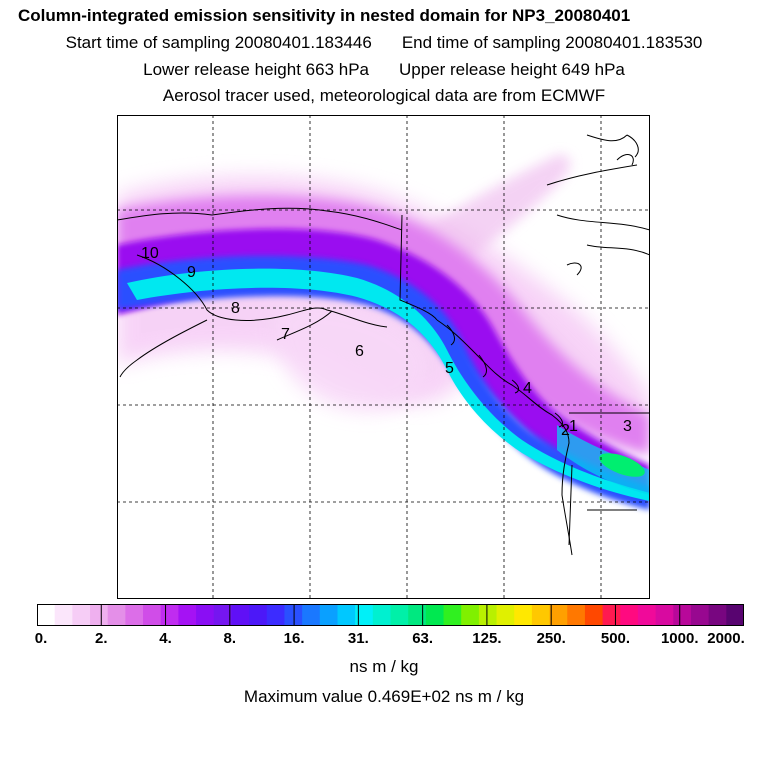  Describe the element at coordinates (504, 376) in the screenshot. I see `islands` at that location.